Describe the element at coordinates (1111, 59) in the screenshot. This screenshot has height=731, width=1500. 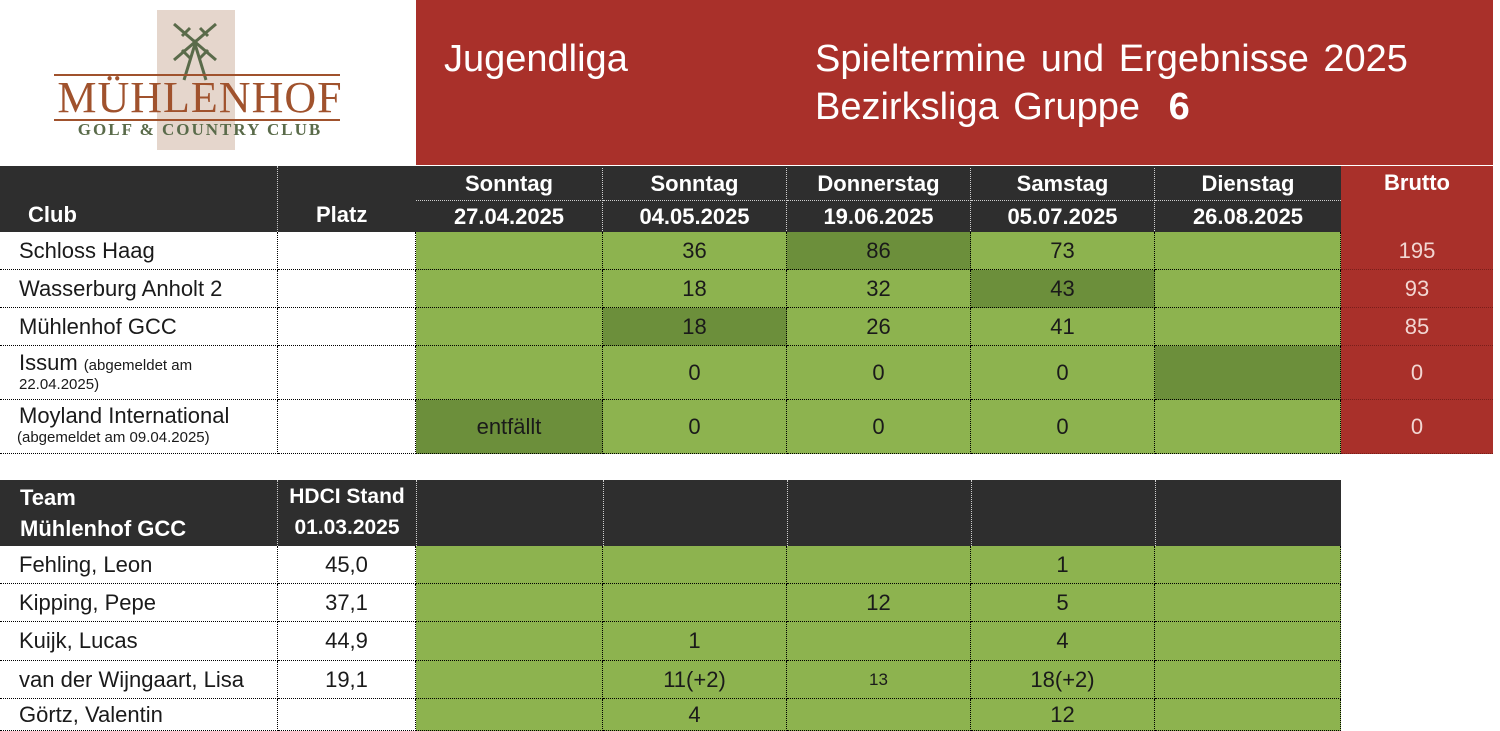
I see `banner-title-line1: Spieltermine und Ergebnisse 2025` at that location.